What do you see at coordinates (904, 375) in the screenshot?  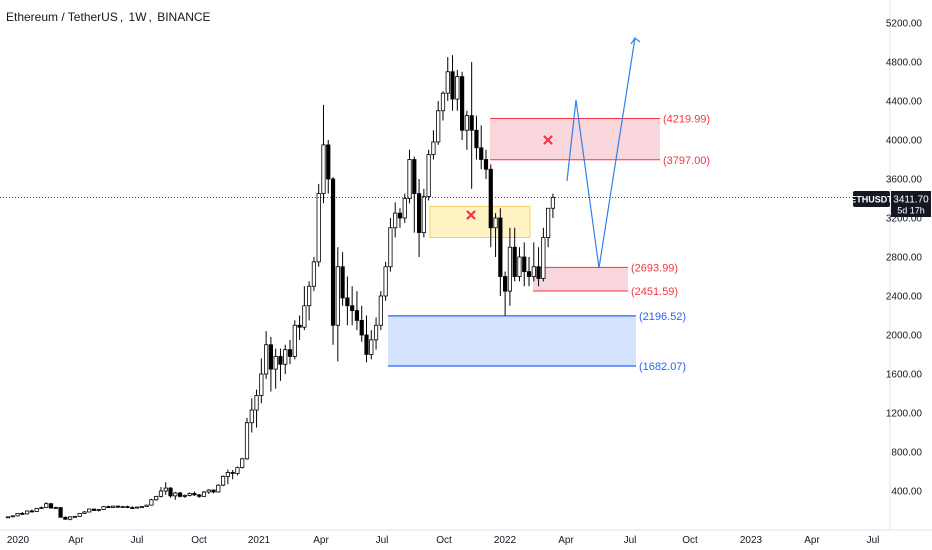 I see `y-tick-label: 1600.00` at bounding box center [904, 375].